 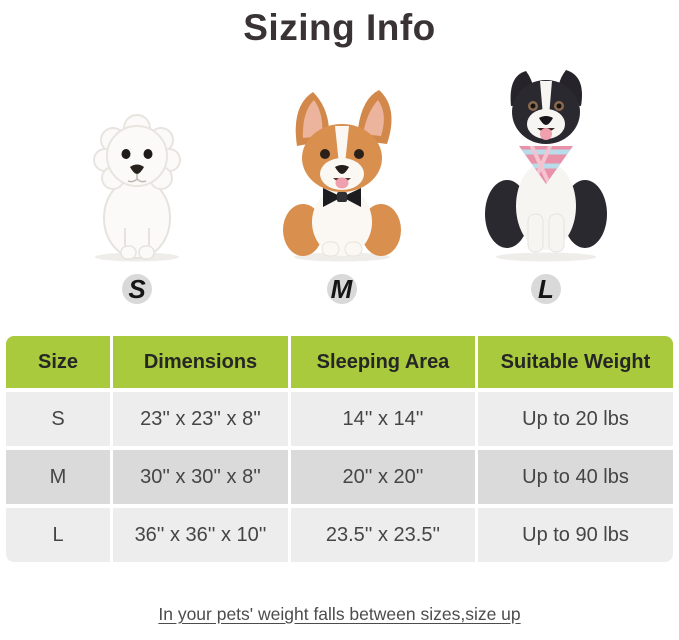 What do you see at coordinates (383, 362) in the screenshot?
I see `header-cell-sleeping-area: Sleeping Area` at bounding box center [383, 362].